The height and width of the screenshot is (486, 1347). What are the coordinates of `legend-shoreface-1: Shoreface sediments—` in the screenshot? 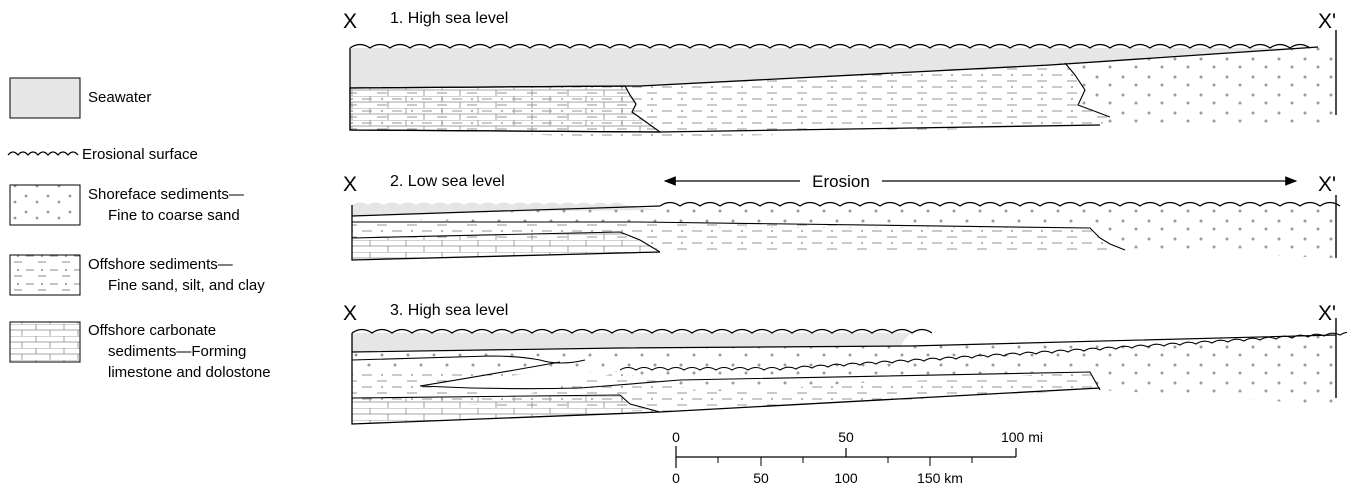 It's located at (166, 194).